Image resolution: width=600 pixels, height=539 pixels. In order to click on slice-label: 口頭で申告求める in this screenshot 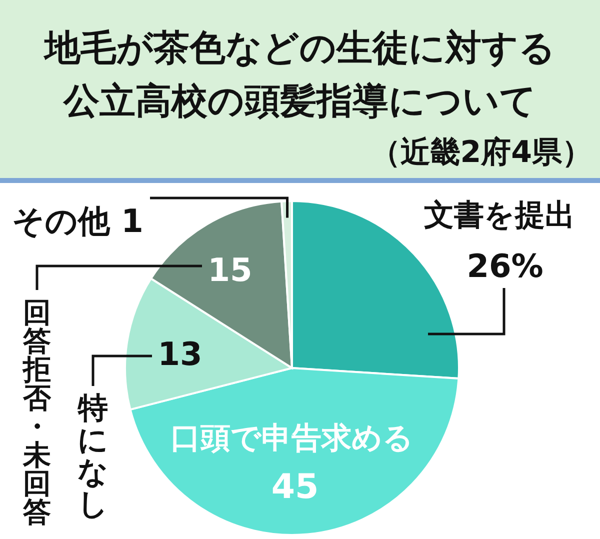, I will do `click(292, 438)`.